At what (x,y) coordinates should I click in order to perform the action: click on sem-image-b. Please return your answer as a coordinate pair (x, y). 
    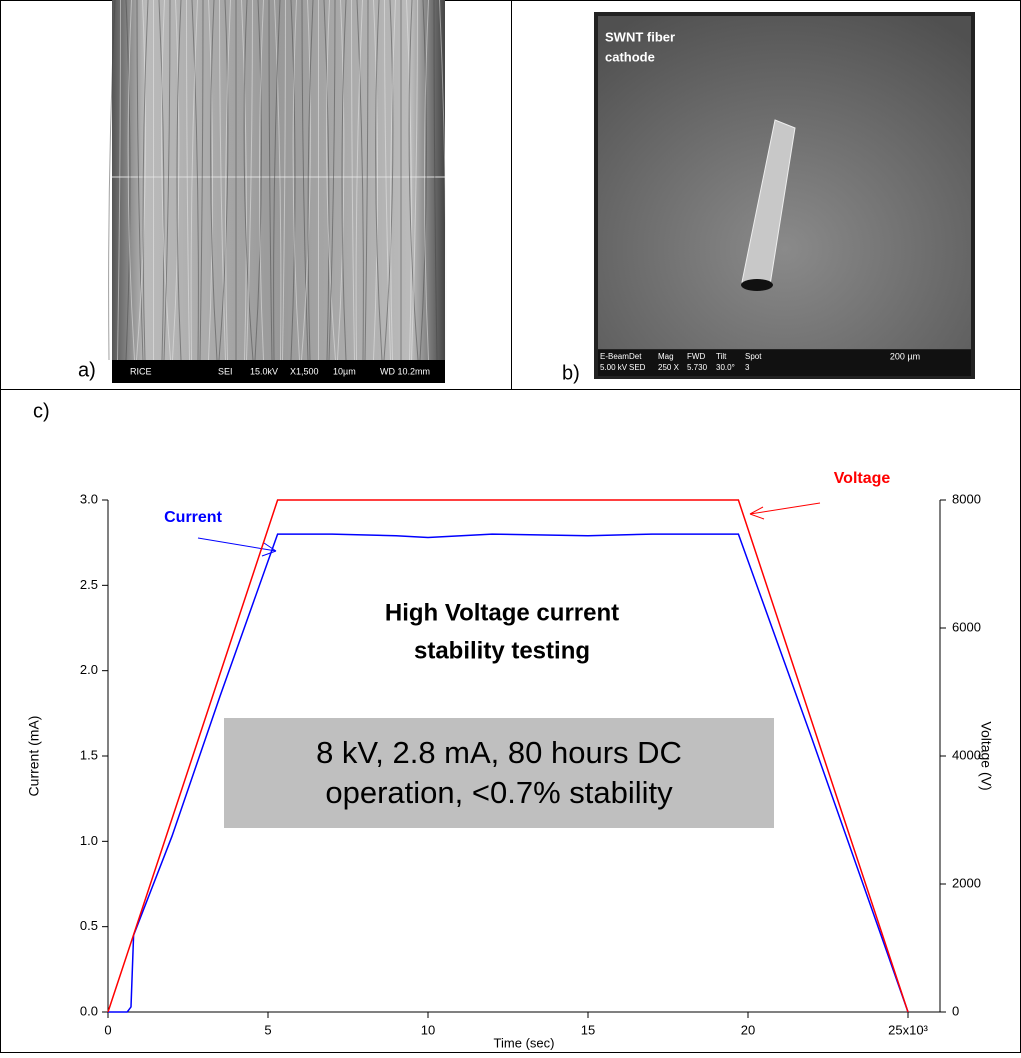
    Looking at the image, I should click on (784, 195).